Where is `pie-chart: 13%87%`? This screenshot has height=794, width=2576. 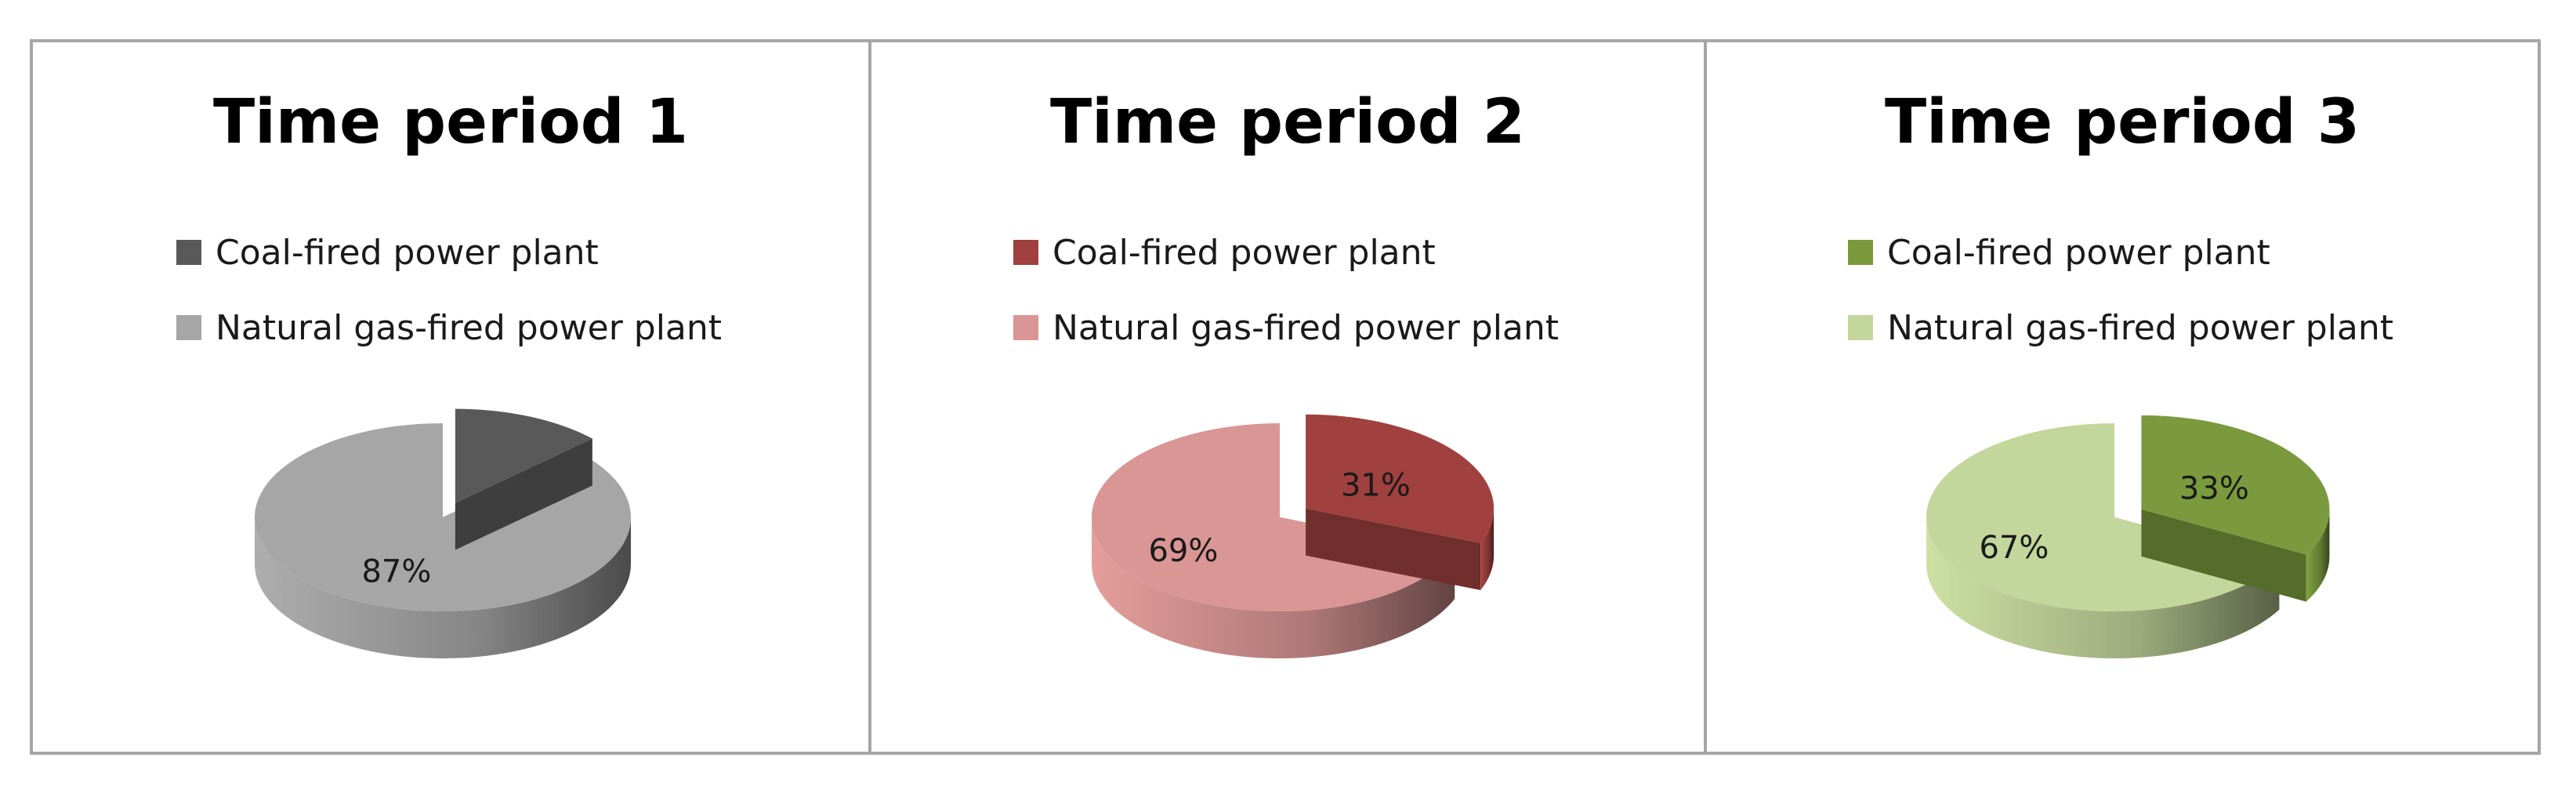 pie-chart: 13%87% is located at coordinates (443, 533).